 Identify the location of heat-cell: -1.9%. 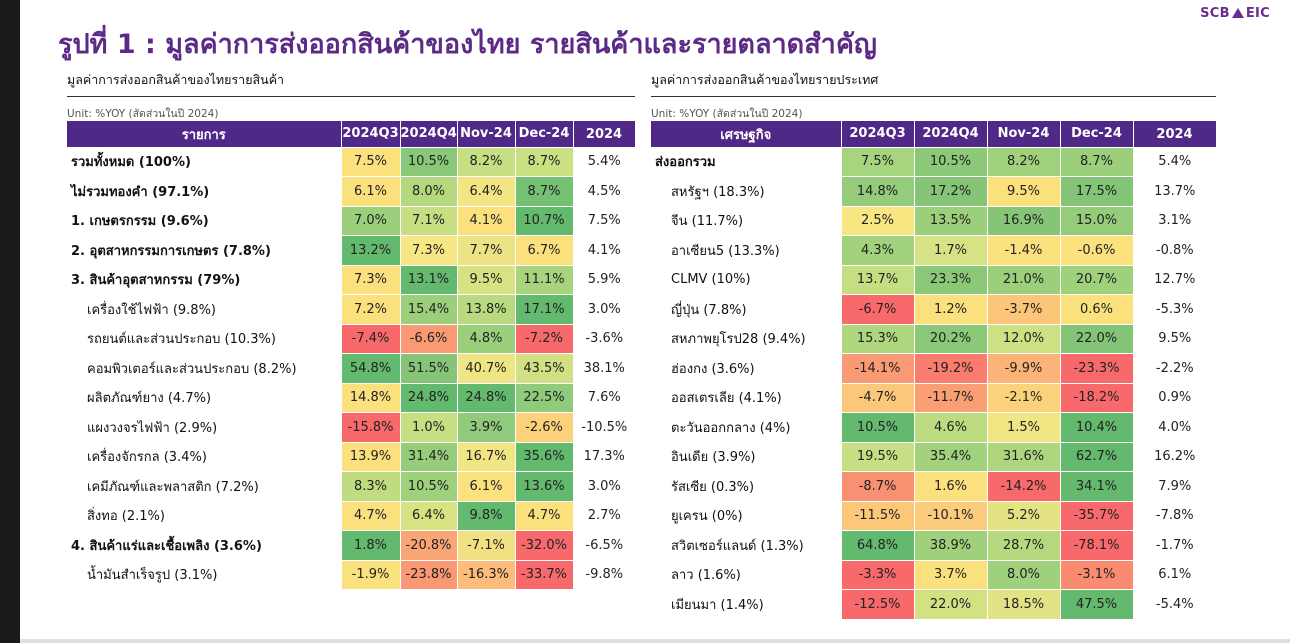
(370, 574).